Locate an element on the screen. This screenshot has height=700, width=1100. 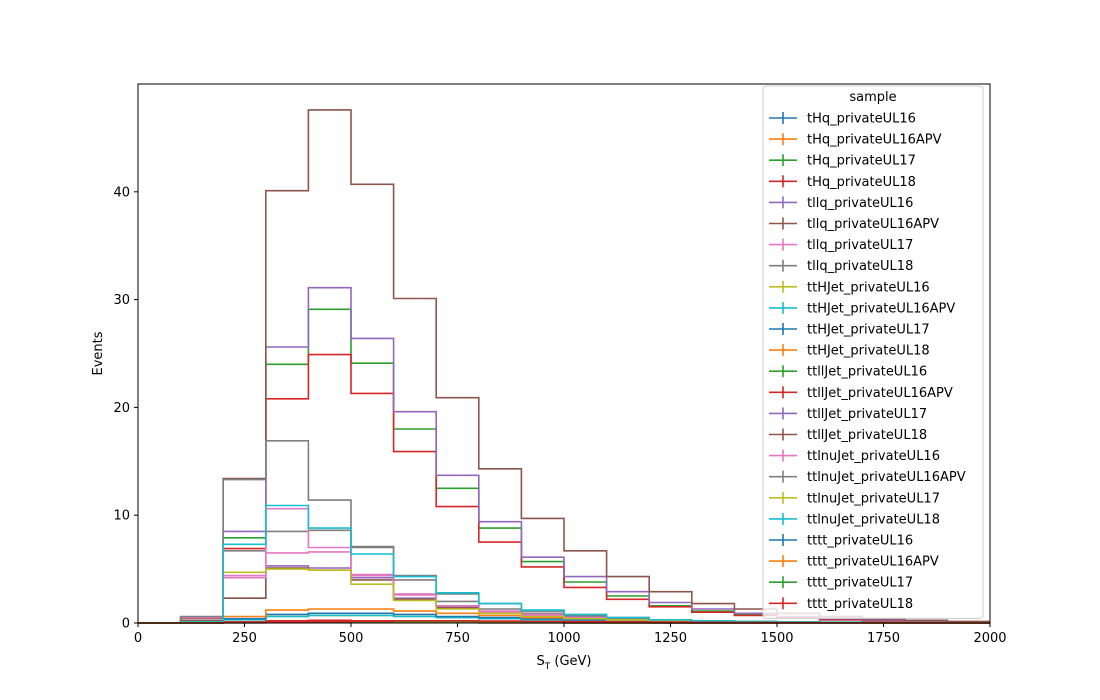
legend-label: ttHJet_privateUL16 is located at coordinates (868, 287).